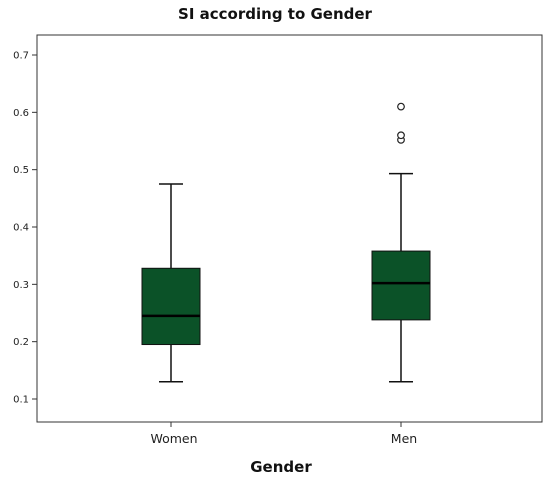  I want to click on chart-title: SI according to Gender, so click(275, 14).